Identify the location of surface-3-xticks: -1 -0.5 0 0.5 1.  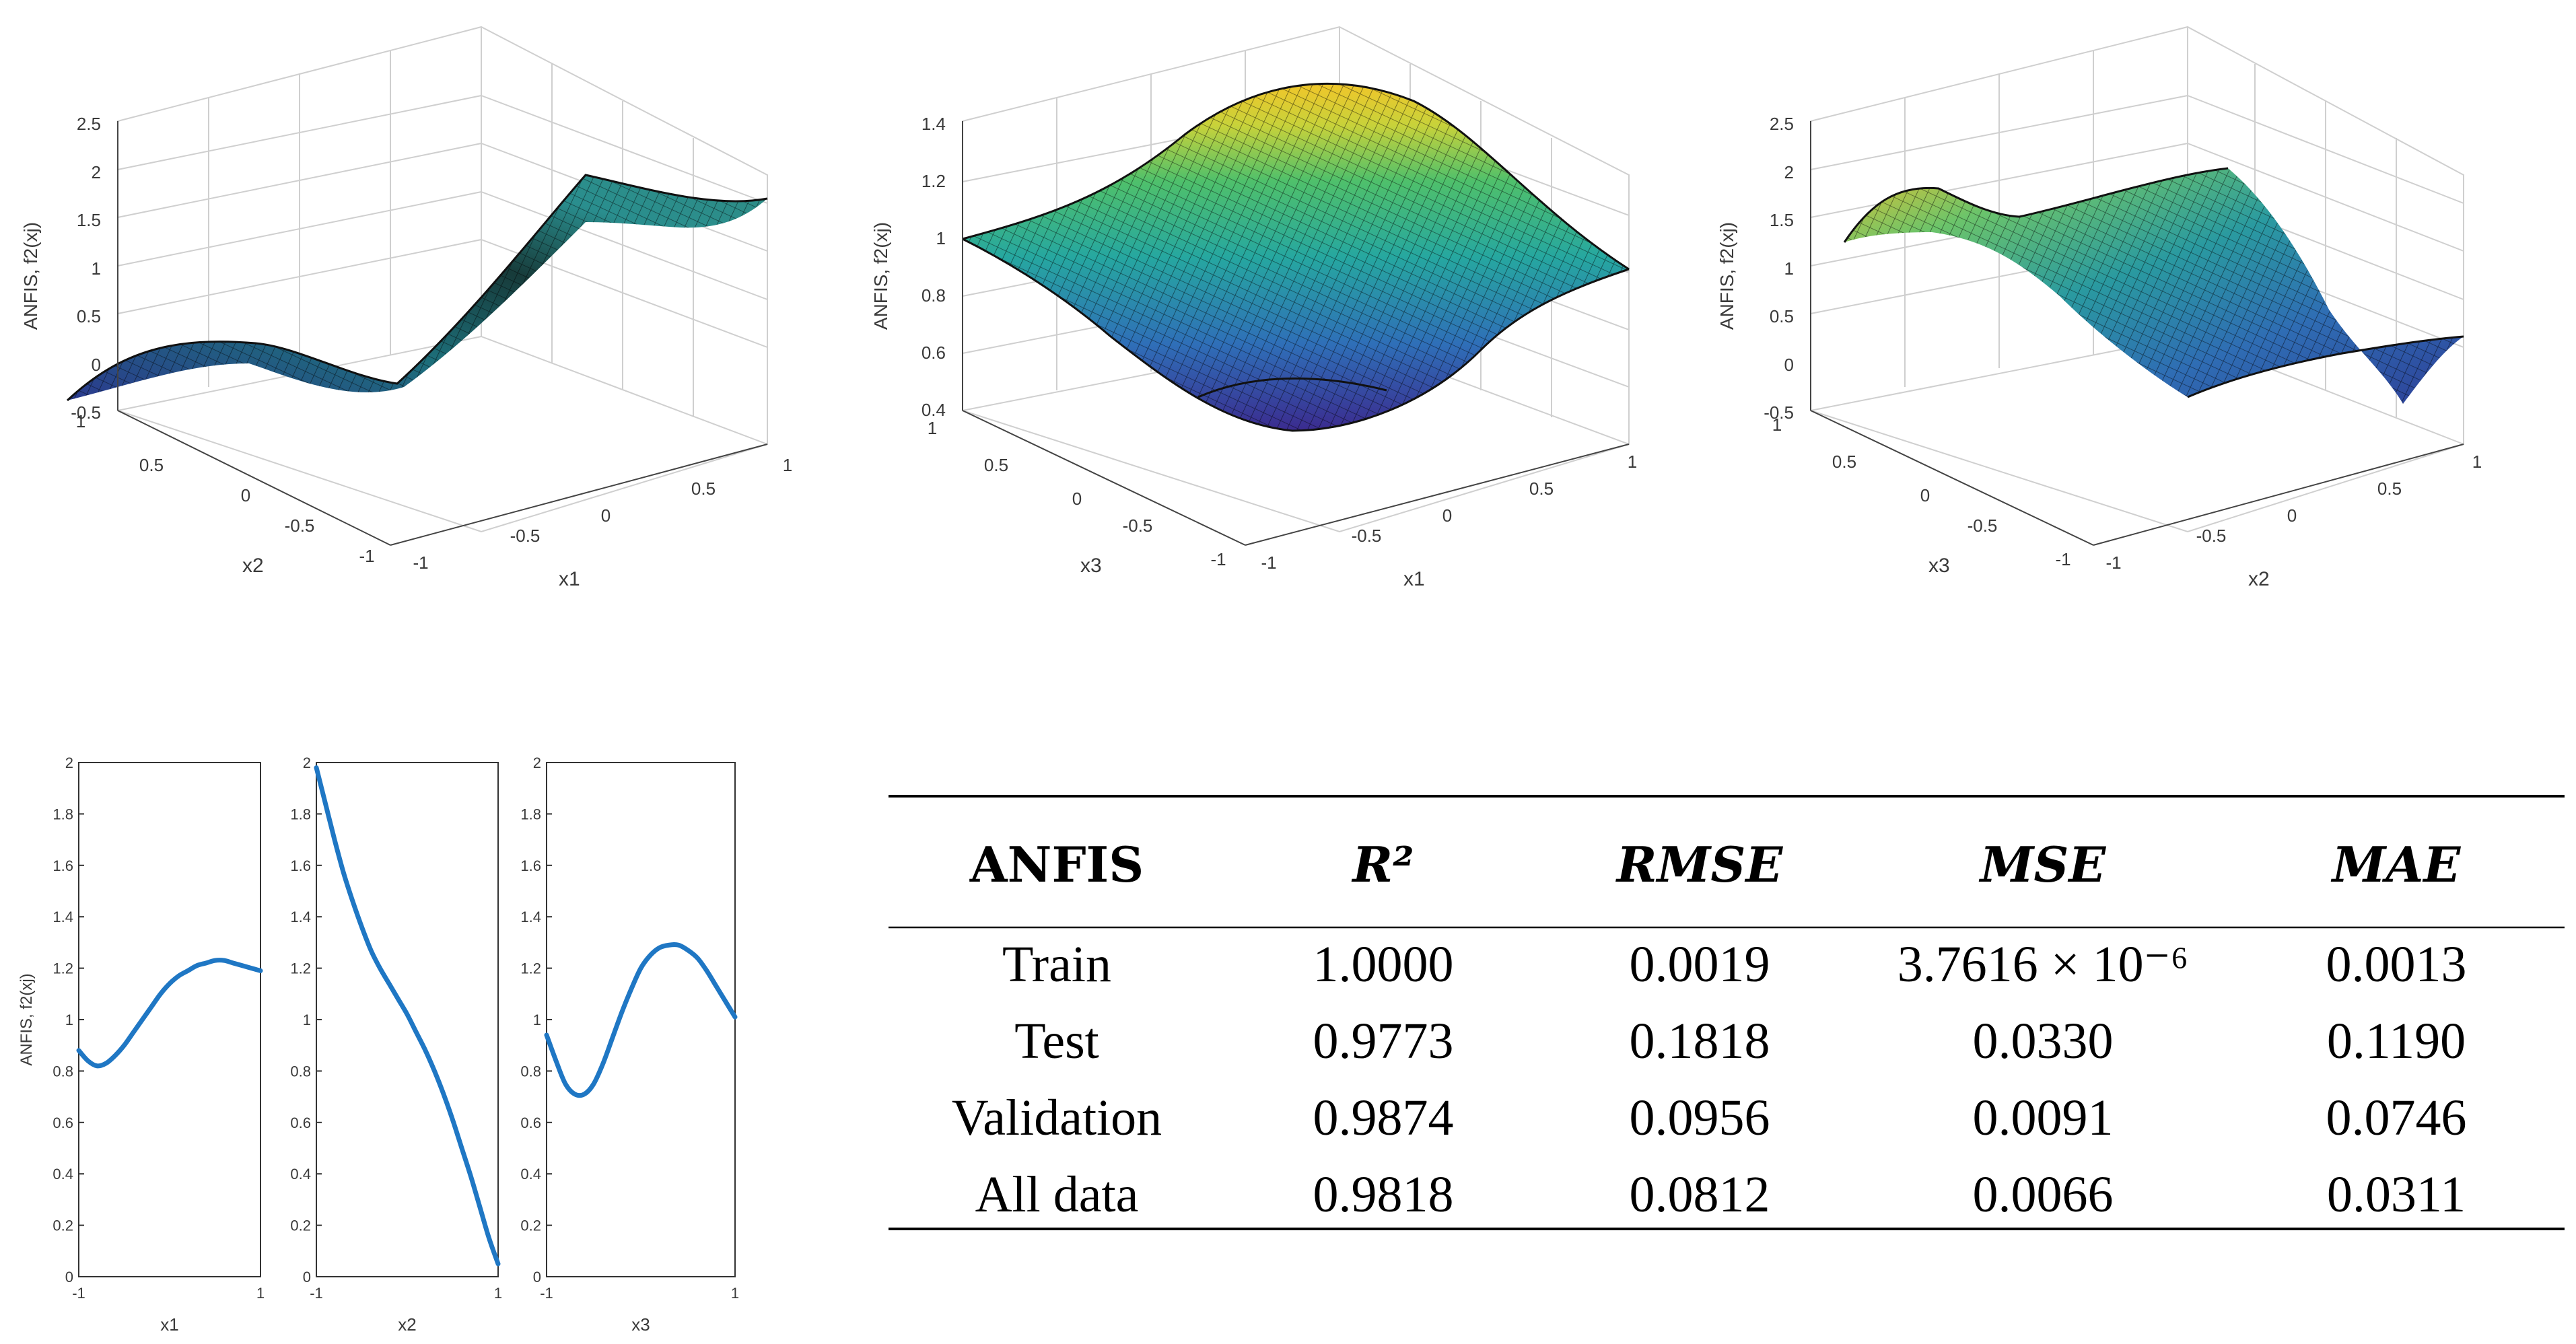
(2293, 512).